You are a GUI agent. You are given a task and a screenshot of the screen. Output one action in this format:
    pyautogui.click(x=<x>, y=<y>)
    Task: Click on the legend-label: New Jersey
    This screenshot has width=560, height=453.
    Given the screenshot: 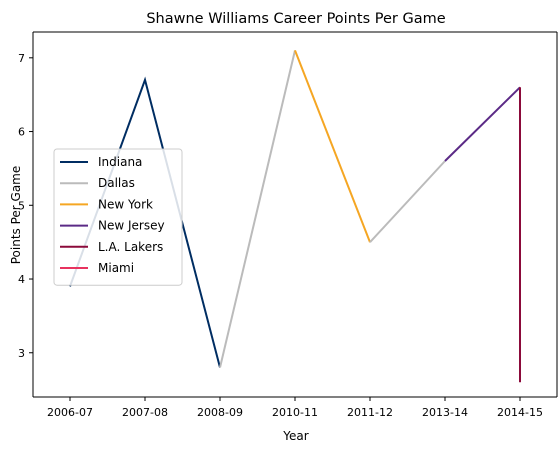 What is the action you would take?
    pyautogui.click(x=131, y=226)
    